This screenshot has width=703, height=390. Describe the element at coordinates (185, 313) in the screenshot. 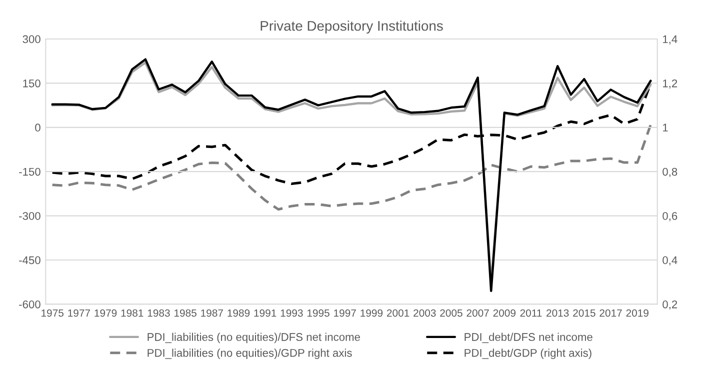

I see `x-tick-label: 1985` at that location.